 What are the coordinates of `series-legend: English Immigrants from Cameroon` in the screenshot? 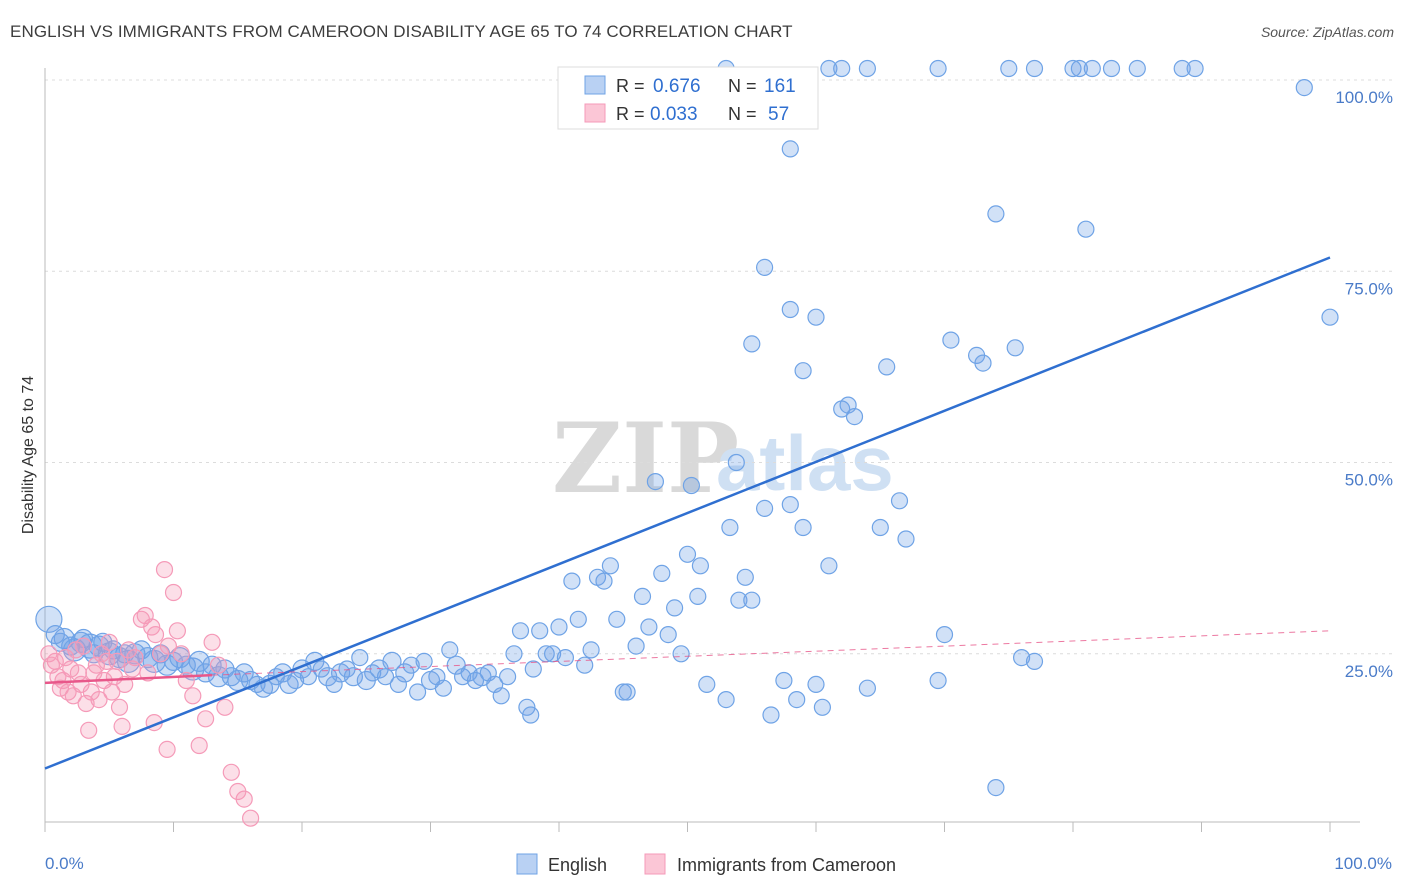 It's located at (706, 864).